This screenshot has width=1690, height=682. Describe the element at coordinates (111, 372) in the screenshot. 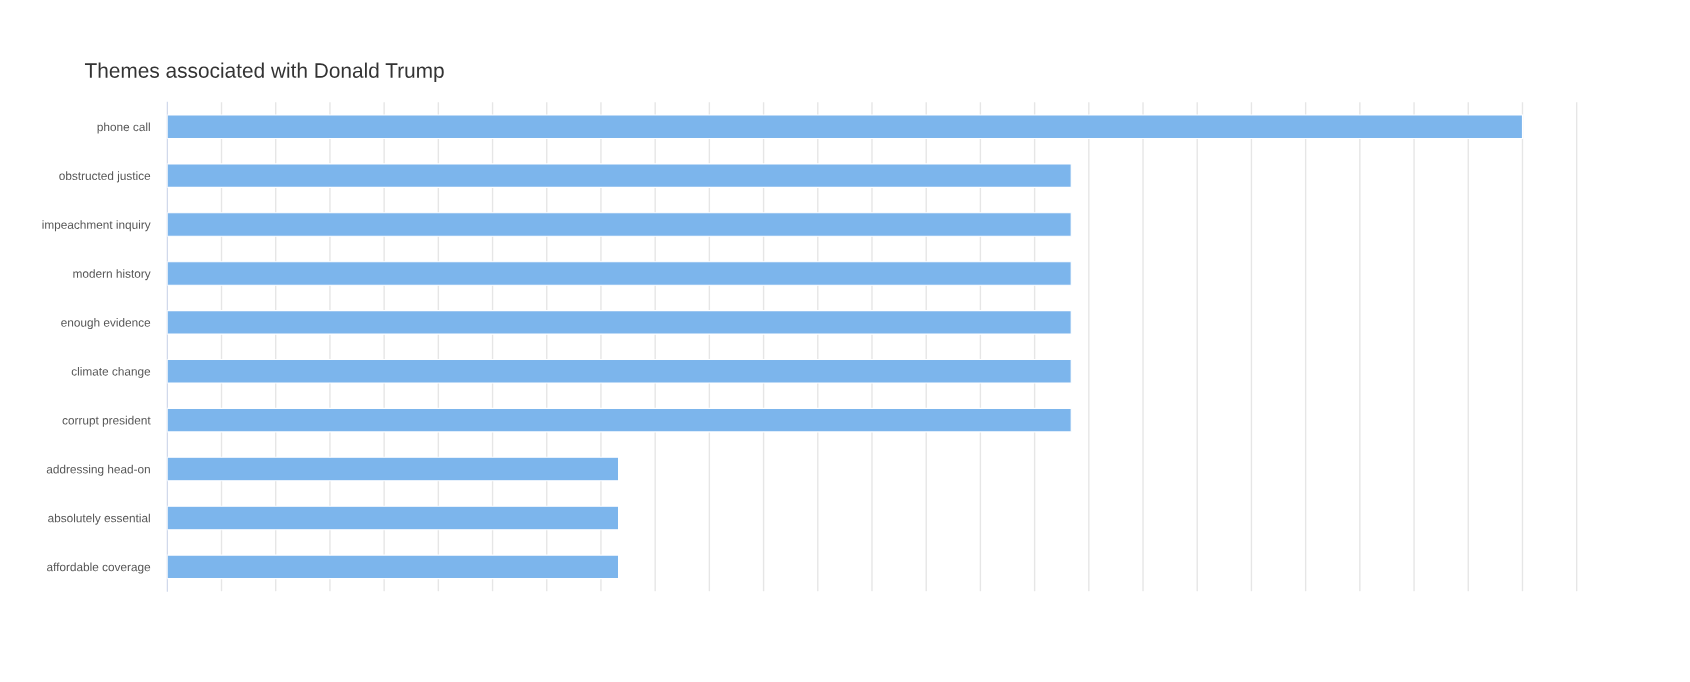

I see `y-tick-label: climate change` at that location.